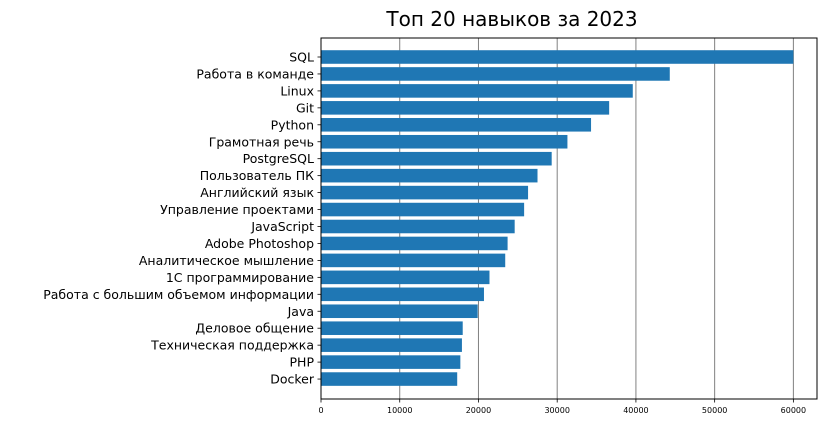 The image size is (827, 433). I want to click on y-tick-label: PHP, so click(302, 362).